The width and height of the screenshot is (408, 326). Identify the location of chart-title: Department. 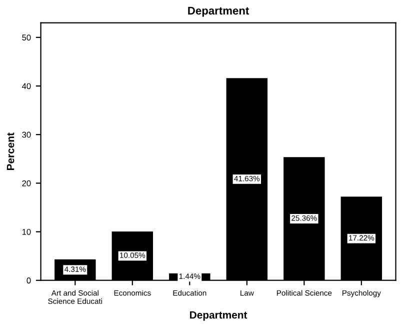
(219, 11).